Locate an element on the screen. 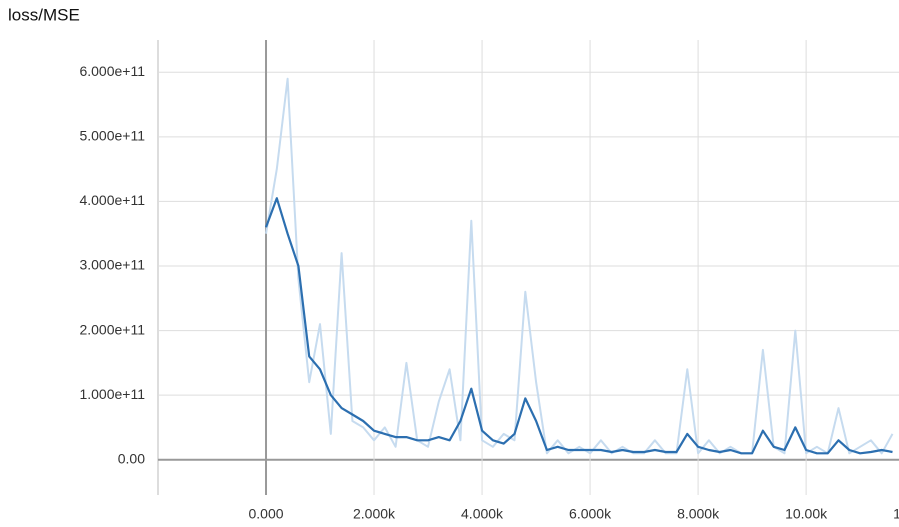 Image resolution: width=899 pixels, height=527 pixels. x-tick-label: 4.000k is located at coordinates (482, 514).